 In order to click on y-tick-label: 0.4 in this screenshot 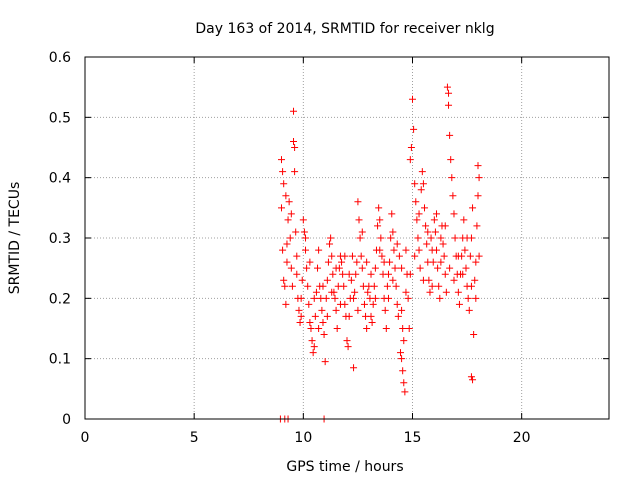, I will do `click(60, 179)`.